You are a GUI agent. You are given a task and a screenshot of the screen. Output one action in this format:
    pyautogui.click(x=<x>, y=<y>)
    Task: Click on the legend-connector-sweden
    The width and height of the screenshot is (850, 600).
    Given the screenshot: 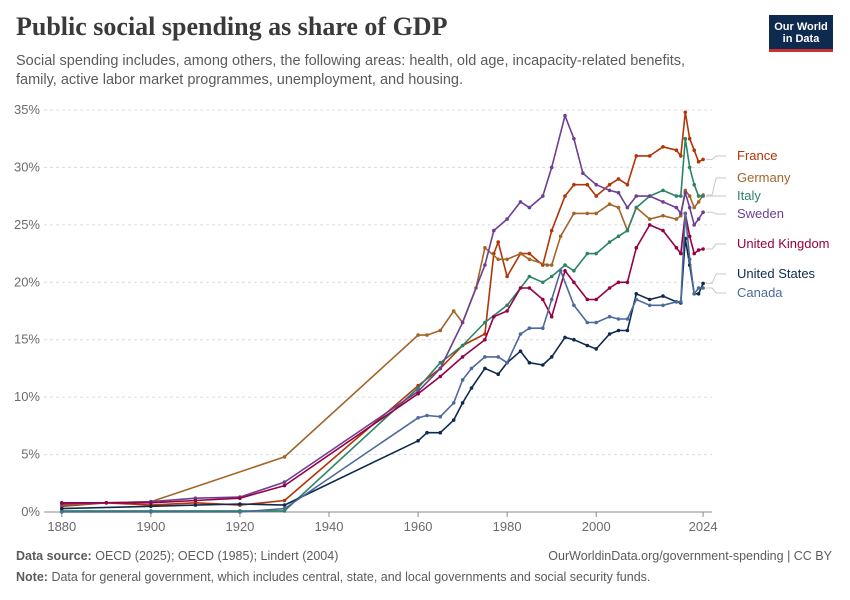 What is the action you would take?
    pyautogui.click(x=716, y=213)
    